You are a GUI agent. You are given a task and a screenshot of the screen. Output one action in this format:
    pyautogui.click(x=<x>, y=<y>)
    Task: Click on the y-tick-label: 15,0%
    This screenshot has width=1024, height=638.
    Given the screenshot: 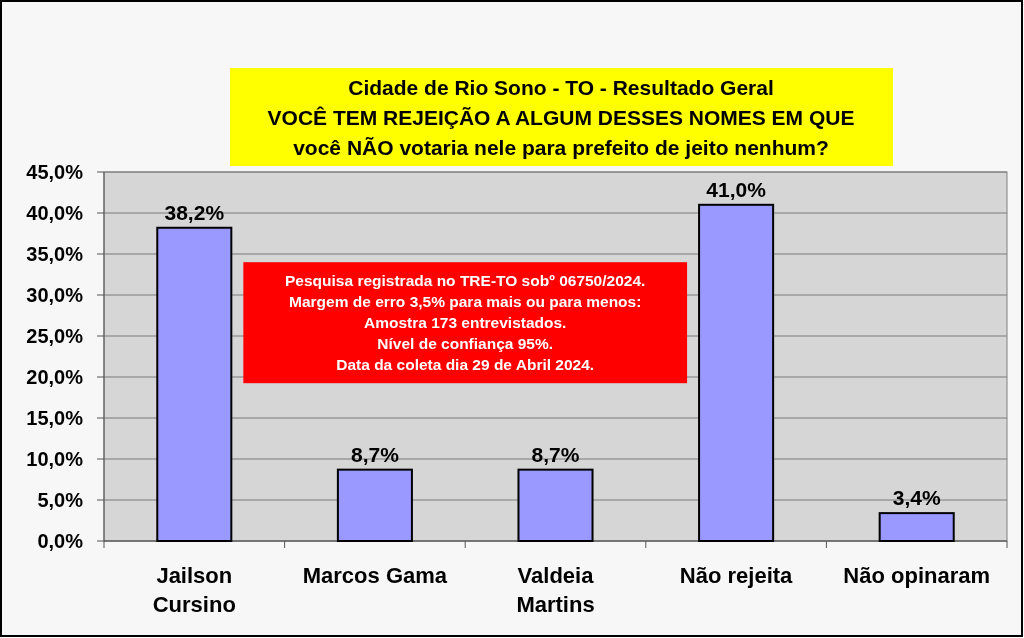 What is the action you would take?
    pyautogui.click(x=55, y=418)
    